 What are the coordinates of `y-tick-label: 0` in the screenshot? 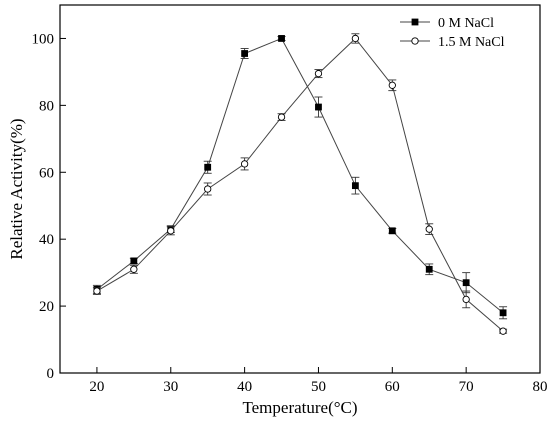 It's located at (51, 374).